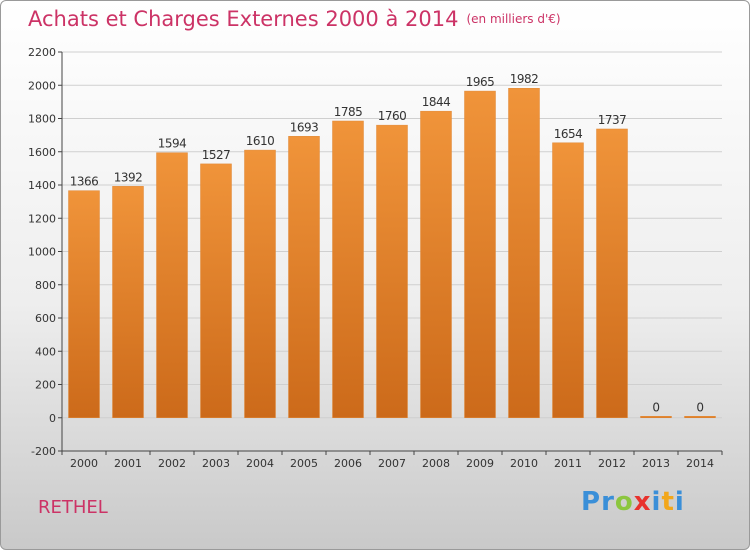  What do you see at coordinates (42, 119) in the screenshot?
I see `y-tick-label: 1800` at bounding box center [42, 119].